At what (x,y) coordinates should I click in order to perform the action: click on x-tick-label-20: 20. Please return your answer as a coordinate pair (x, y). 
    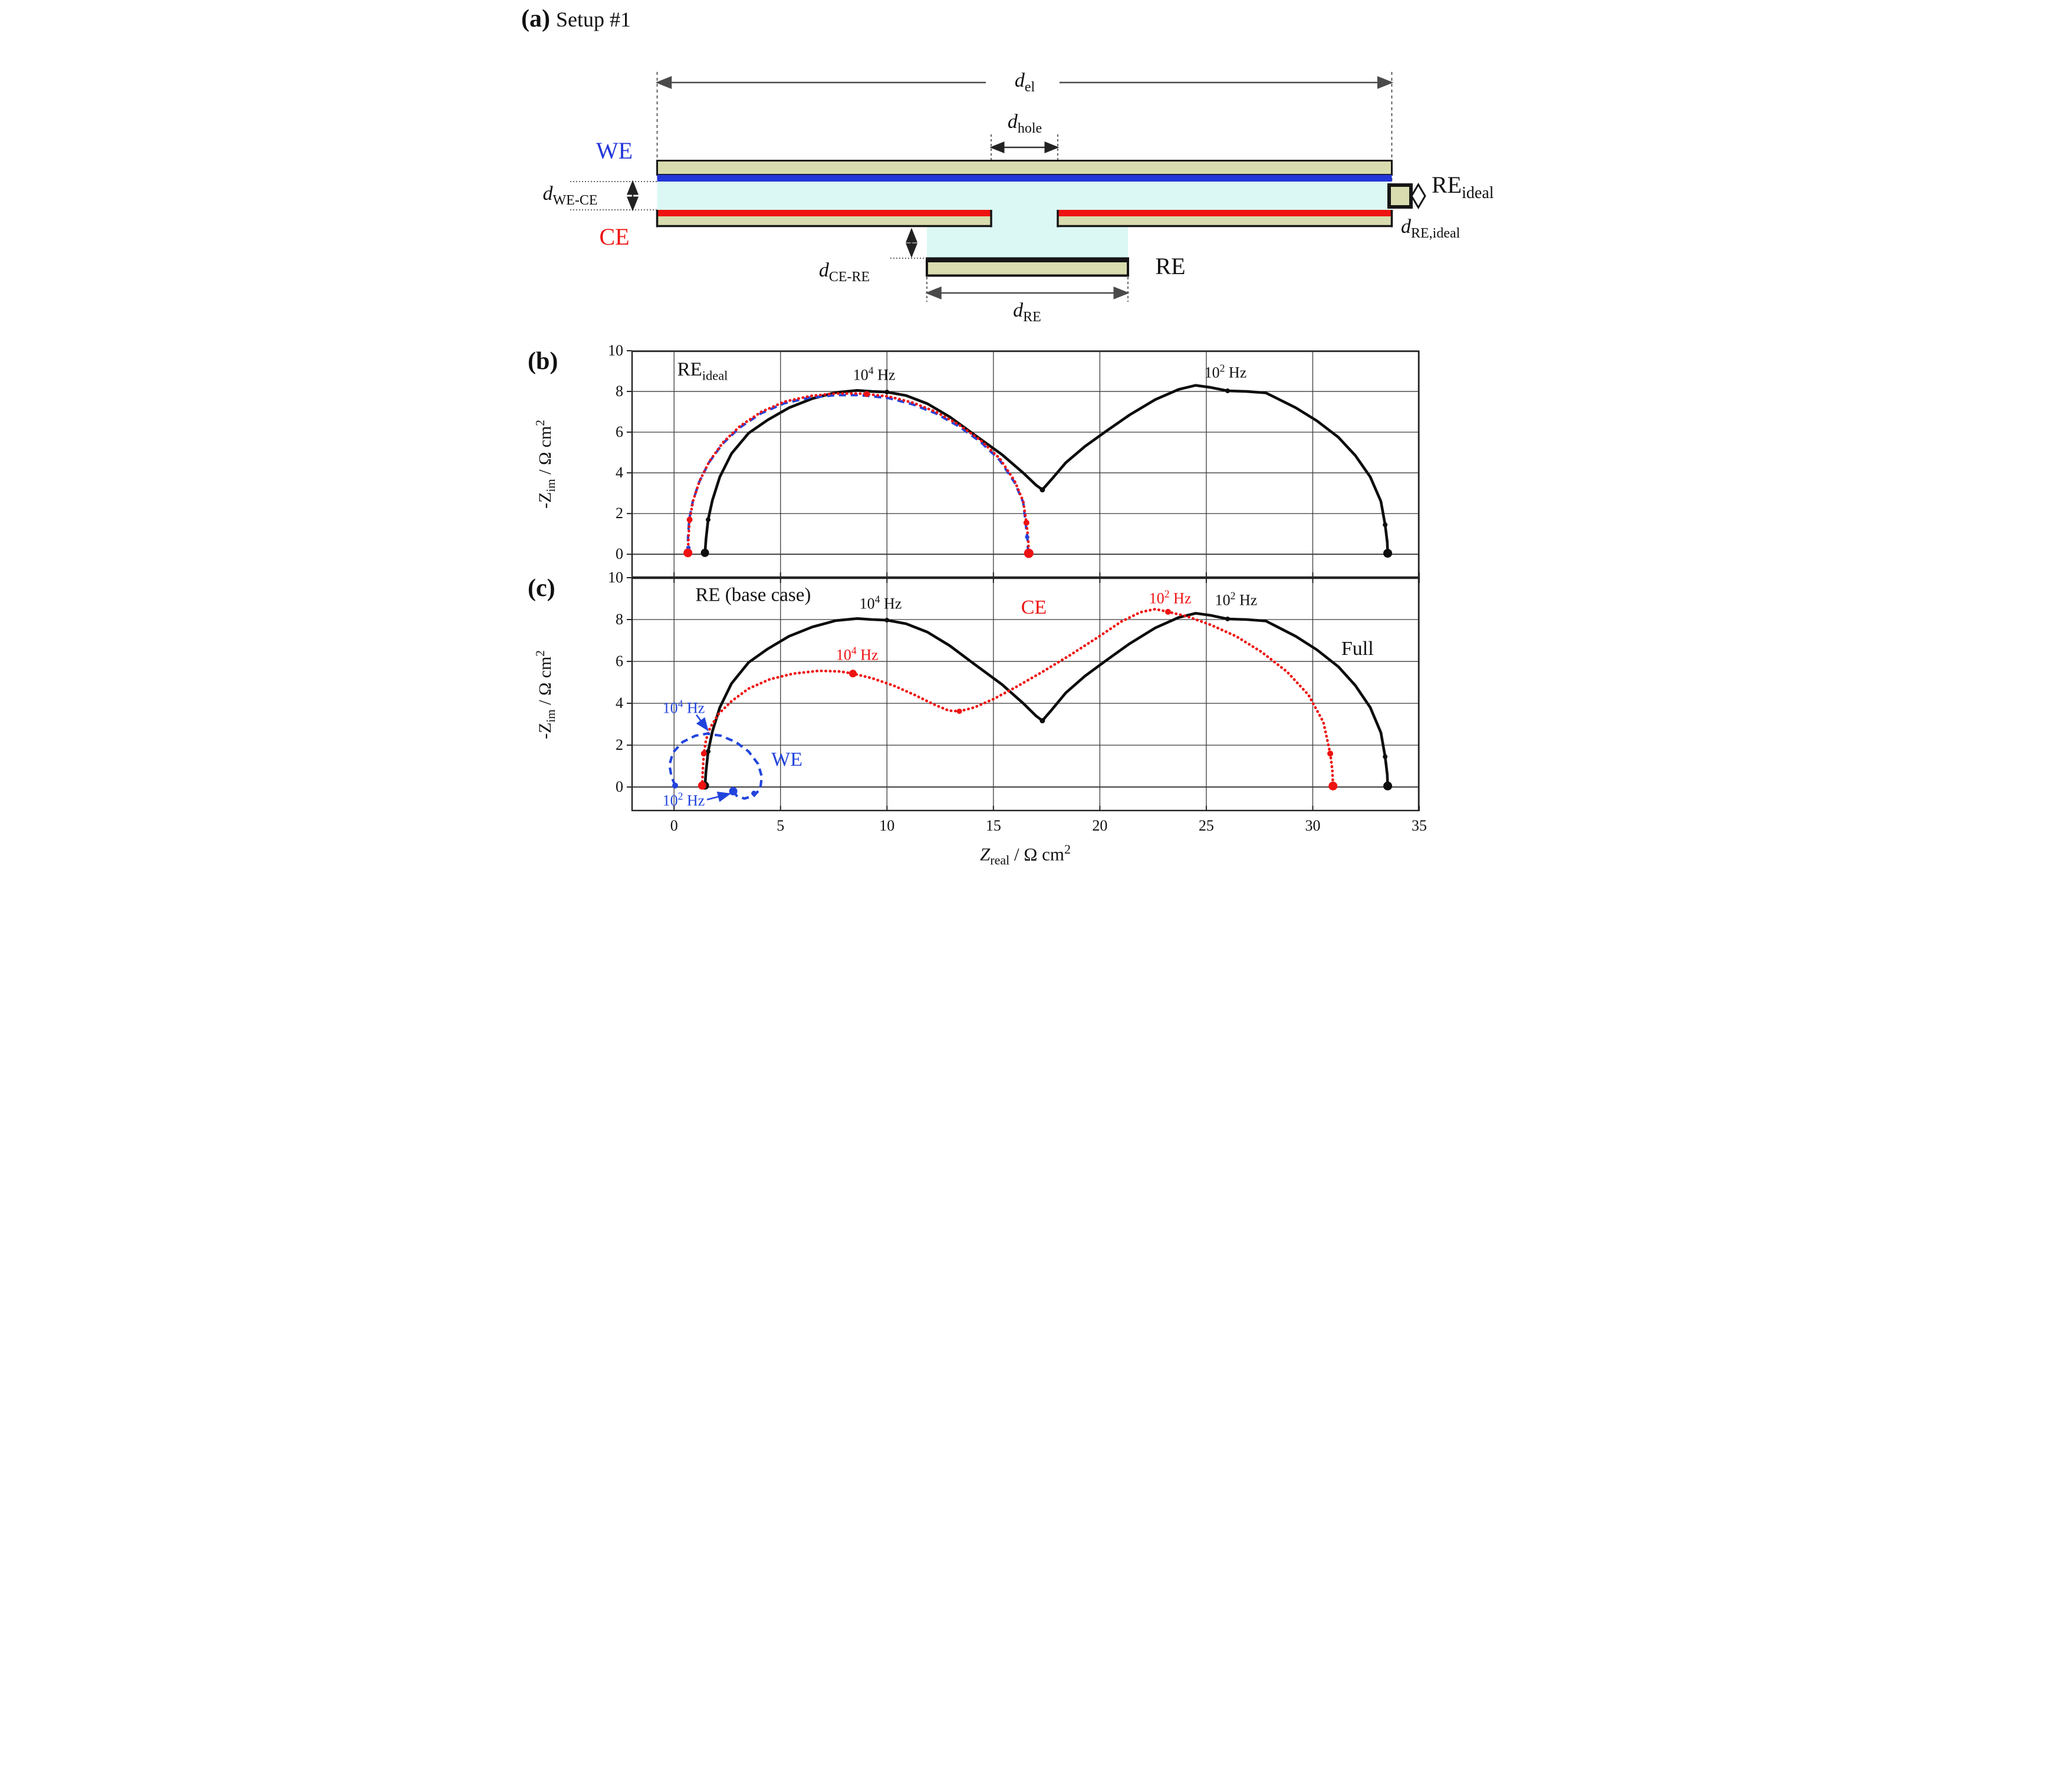
    Looking at the image, I should click on (1100, 825).